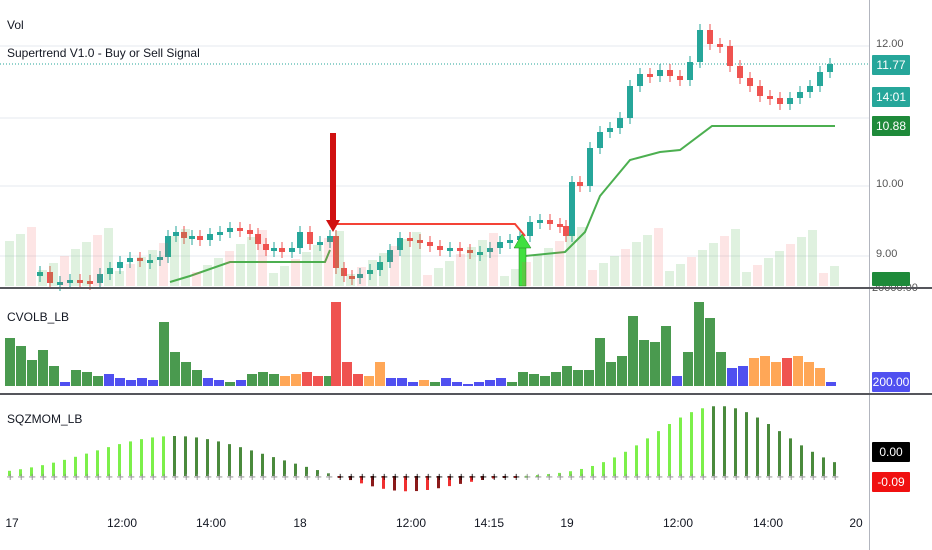  I want to click on time-label-18: 18, so click(300, 523).